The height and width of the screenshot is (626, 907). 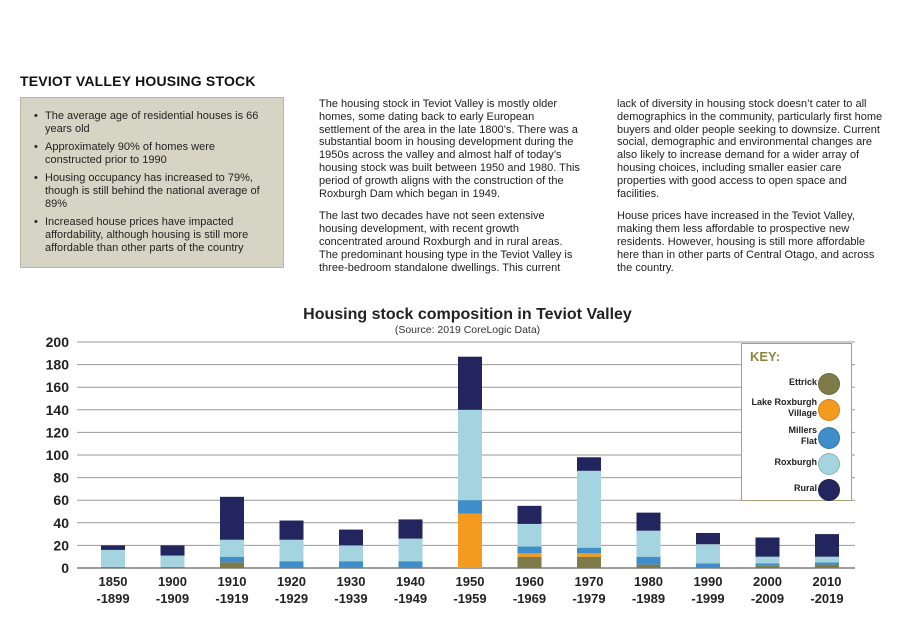 What do you see at coordinates (232, 581) in the screenshot?
I see `x-tick-label: 1910` at bounding box center [232, 581].